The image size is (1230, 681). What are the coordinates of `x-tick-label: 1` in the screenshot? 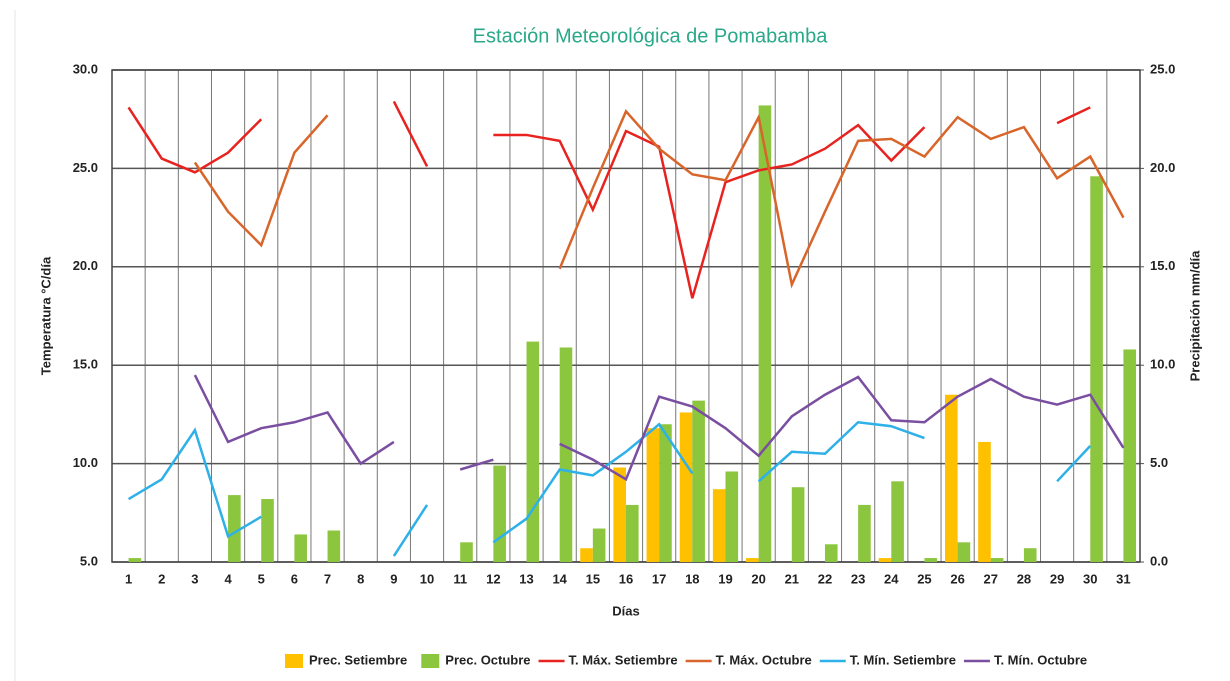 It's located at (128, 578).